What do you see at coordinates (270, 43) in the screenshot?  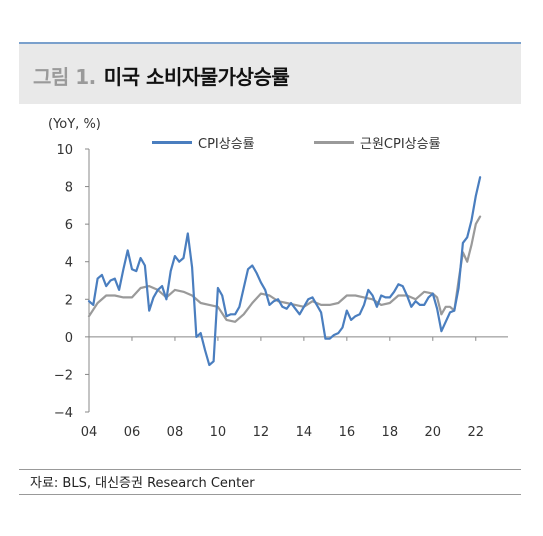 I see `top-rule` at bounding box center [270, 43].